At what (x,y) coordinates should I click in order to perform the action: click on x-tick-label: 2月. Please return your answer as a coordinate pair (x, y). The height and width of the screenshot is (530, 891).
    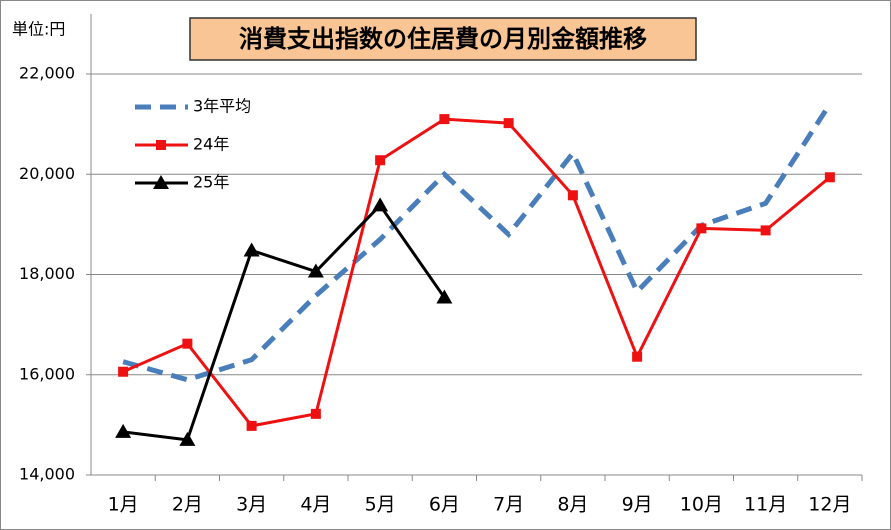
    Looking at the image, I should click on (187, 505).